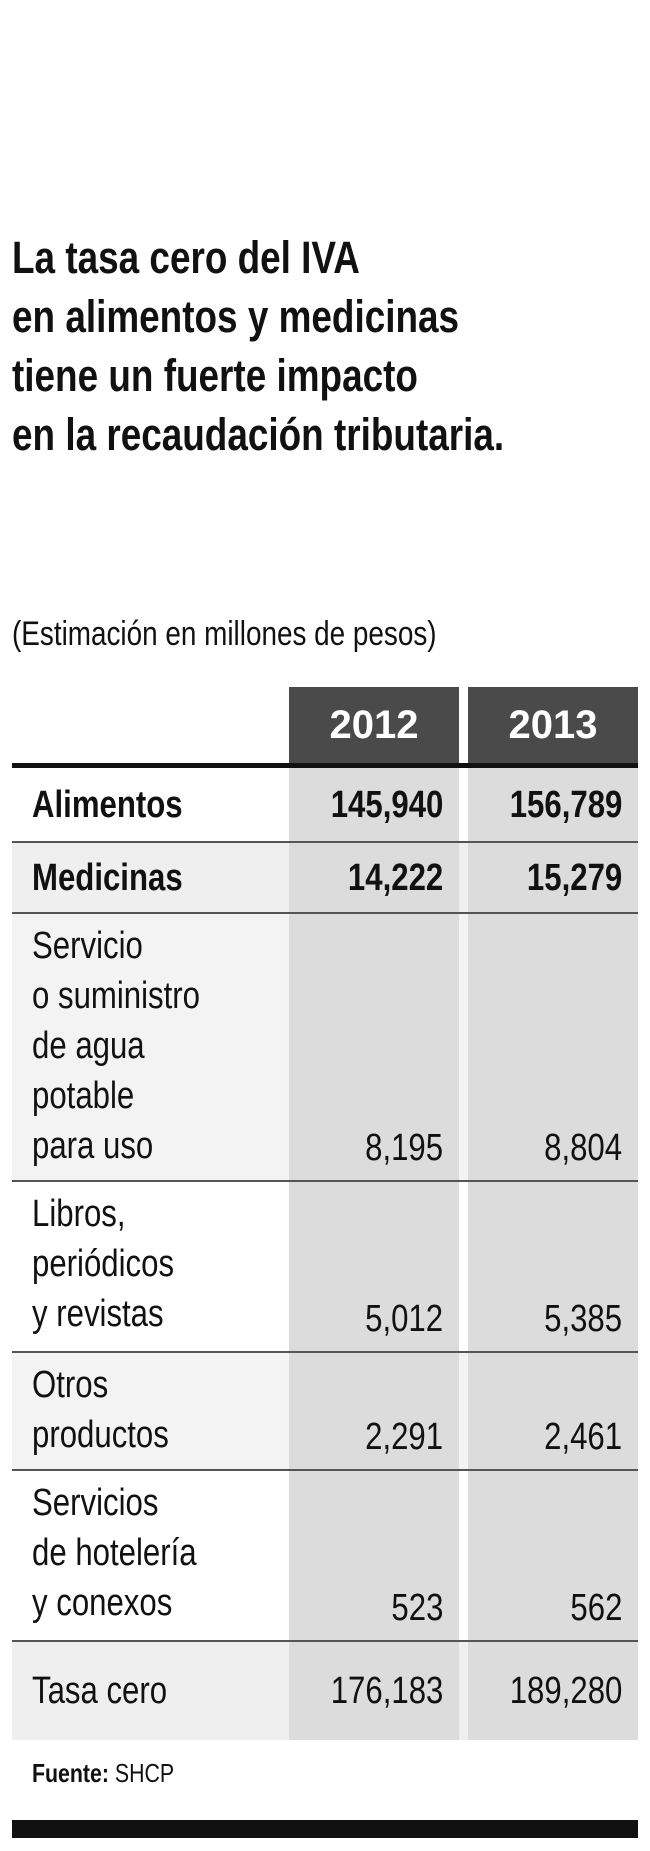 The height and width of the screenshot is (1851, 650). Describe the element at coordinates (224, 634) in the screenshot. I see `subtitle-text: (Estimación en millones de pesos)` at that location.